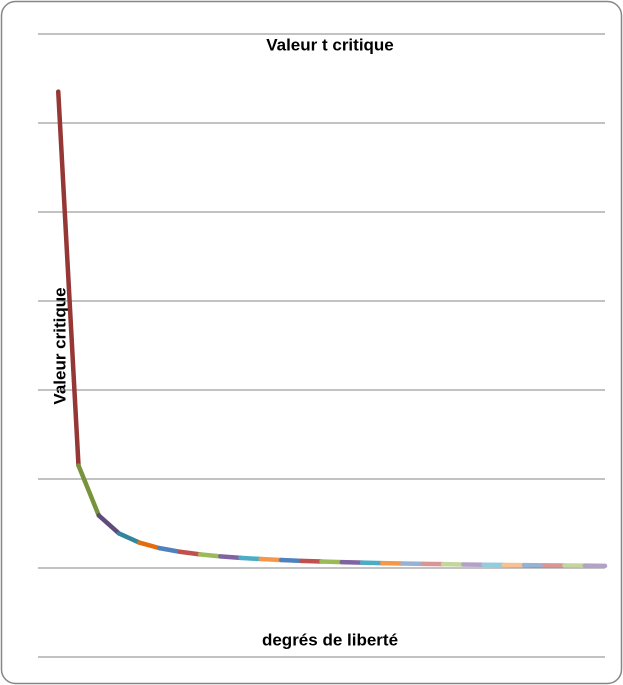 The image size is (623, 685). What do you see at coordinates (330, 44) in the screenshot?
I see `chart-title: Valeur t critique` at bounding box center [330, 44].